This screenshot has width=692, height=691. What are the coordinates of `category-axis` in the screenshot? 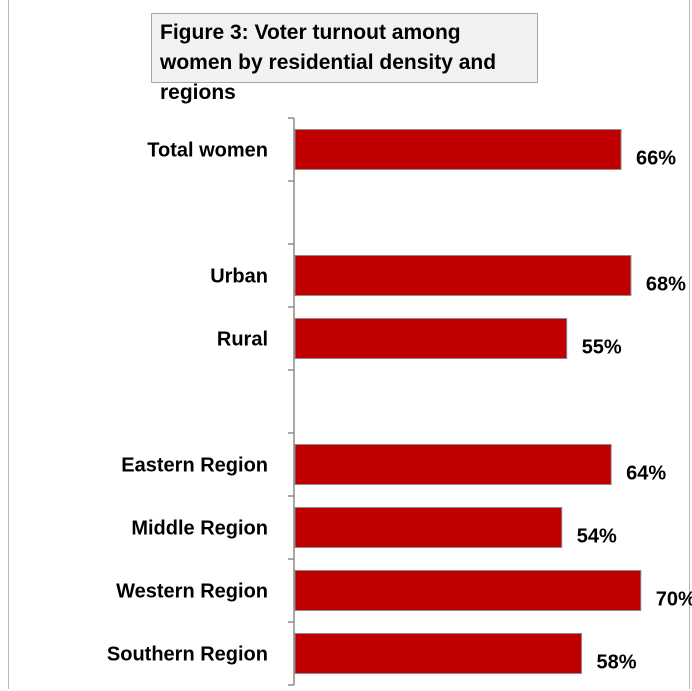 It's located at (291, 401).